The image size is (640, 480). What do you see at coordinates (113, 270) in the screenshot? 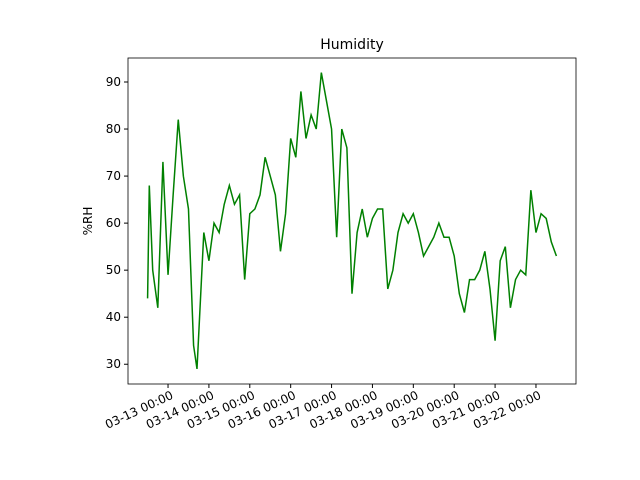
I see `y-tick-label: 50` at bounding box center [113, 270].